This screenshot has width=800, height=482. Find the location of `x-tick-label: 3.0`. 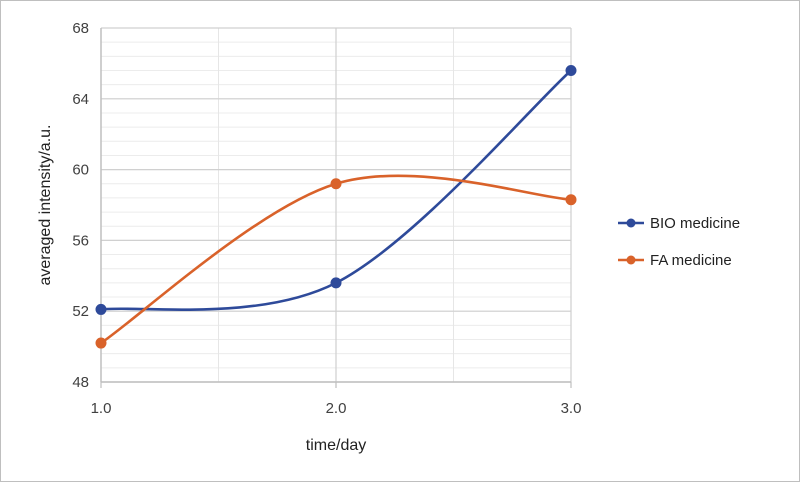

x-tick-label: 3.0 is located at coordinates (571, 408).